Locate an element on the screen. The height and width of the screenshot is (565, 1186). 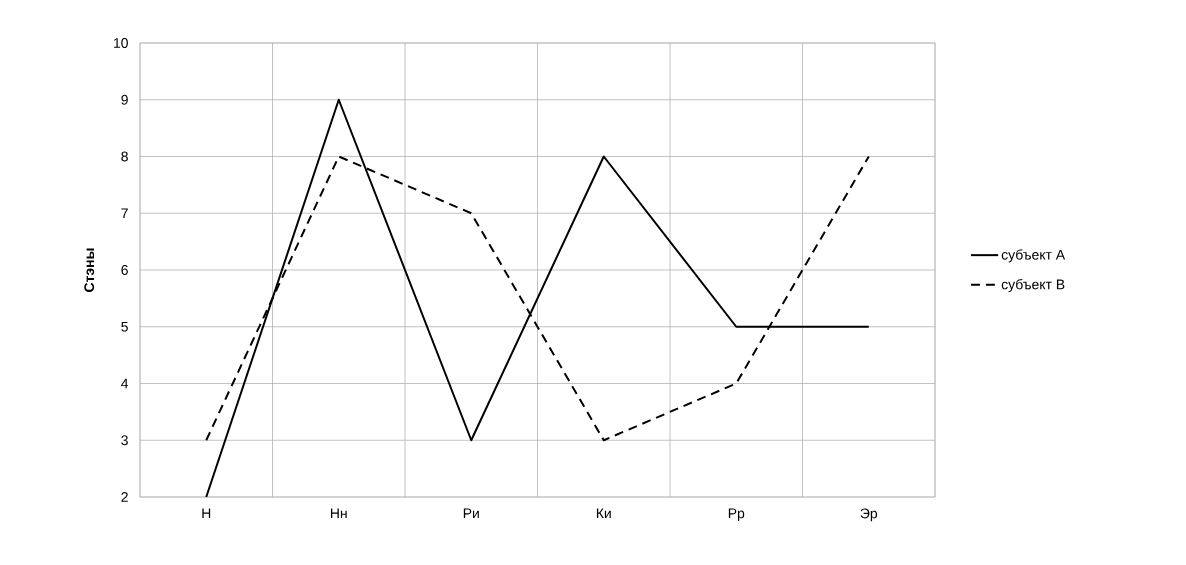
x-tick-label: Ри is located at coordinates (471, 513).